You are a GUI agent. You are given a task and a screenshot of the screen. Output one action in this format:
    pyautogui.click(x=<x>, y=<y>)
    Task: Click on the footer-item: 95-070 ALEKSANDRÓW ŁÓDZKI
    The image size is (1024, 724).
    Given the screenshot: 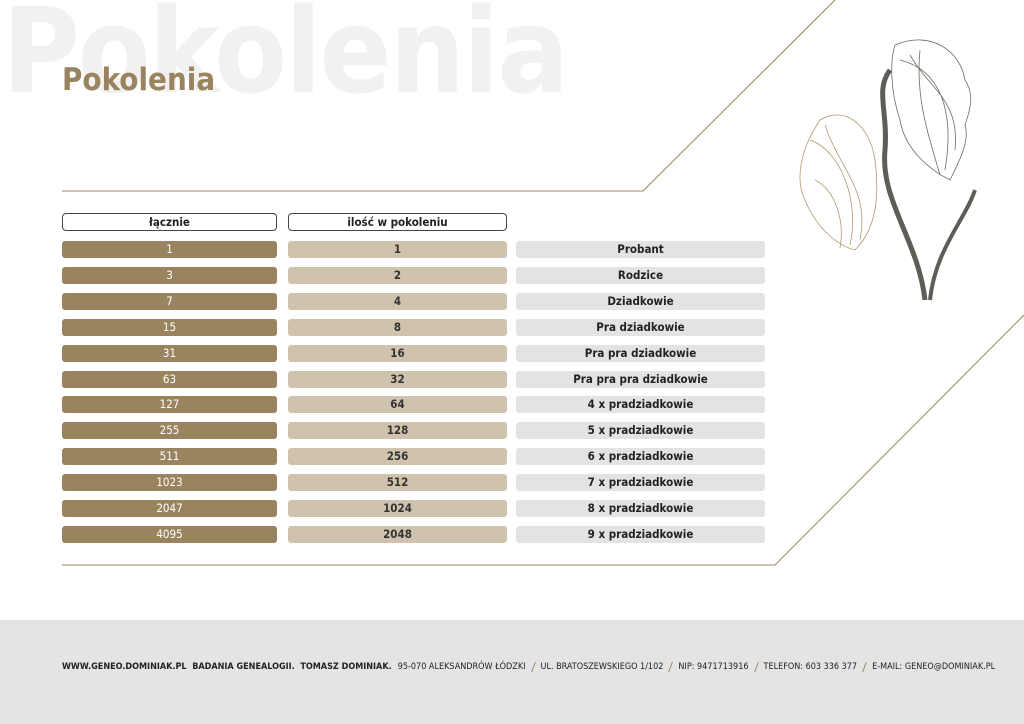 What is the action you would take?
    pyautogui.click(x=461, y=667)
    